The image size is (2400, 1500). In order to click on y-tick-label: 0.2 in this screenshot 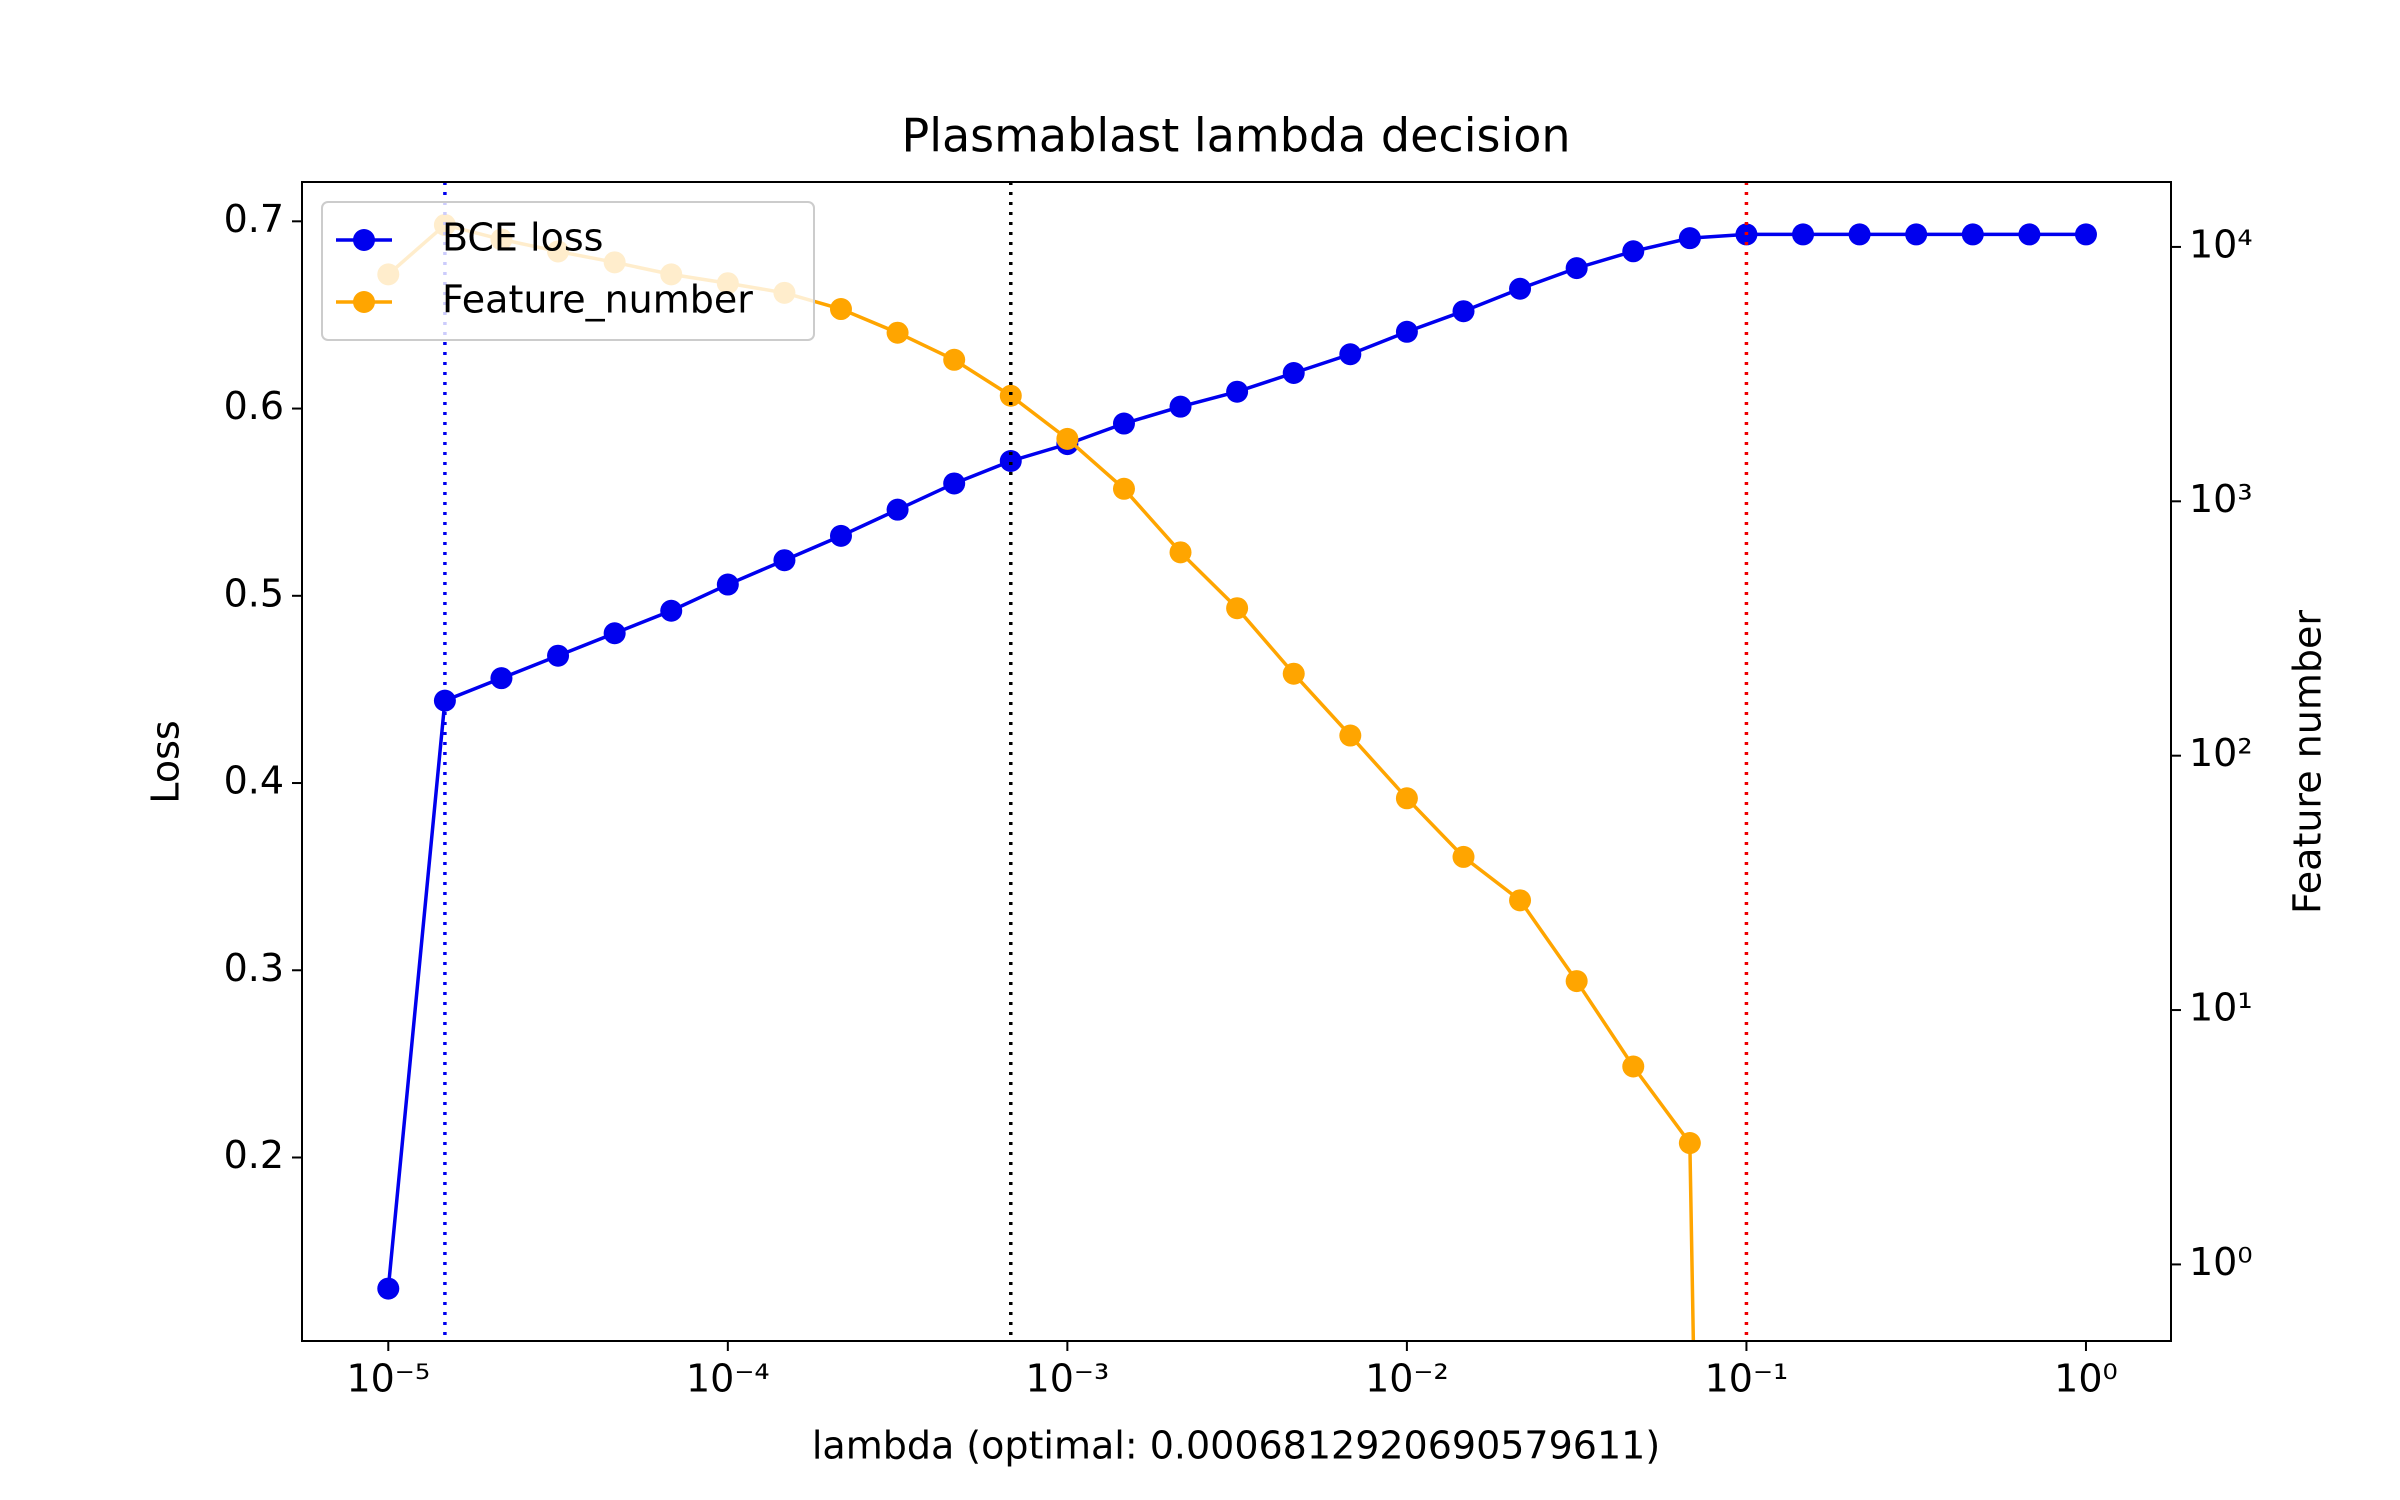, I will do `click(254, 1155)`.